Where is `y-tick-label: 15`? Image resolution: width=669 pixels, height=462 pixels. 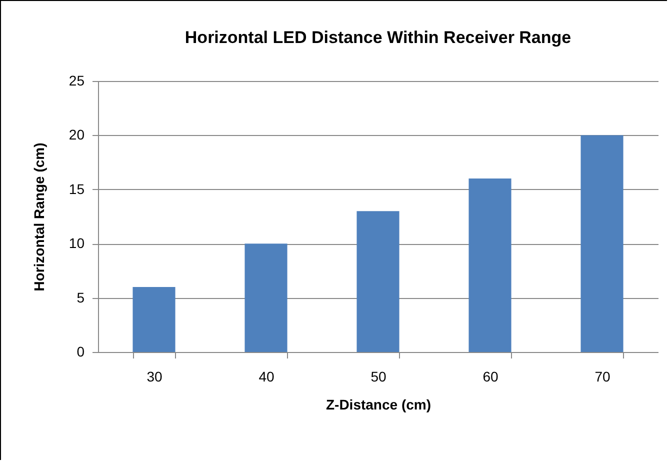
y-tick-label: 15 is located at coordinates (76, 188).